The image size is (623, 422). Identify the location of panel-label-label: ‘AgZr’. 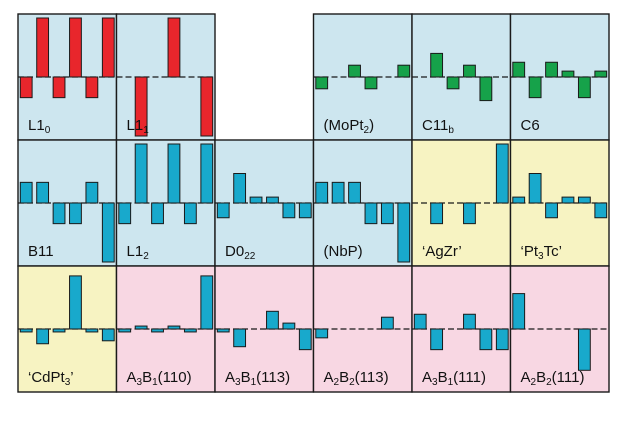
(442, 251).